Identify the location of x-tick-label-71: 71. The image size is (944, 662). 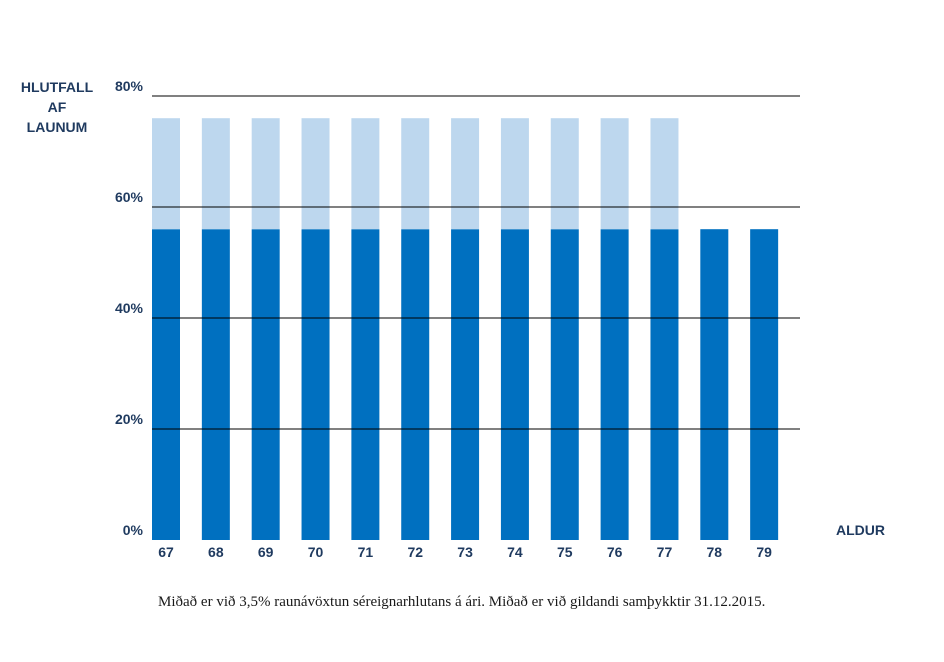
(366, 552).